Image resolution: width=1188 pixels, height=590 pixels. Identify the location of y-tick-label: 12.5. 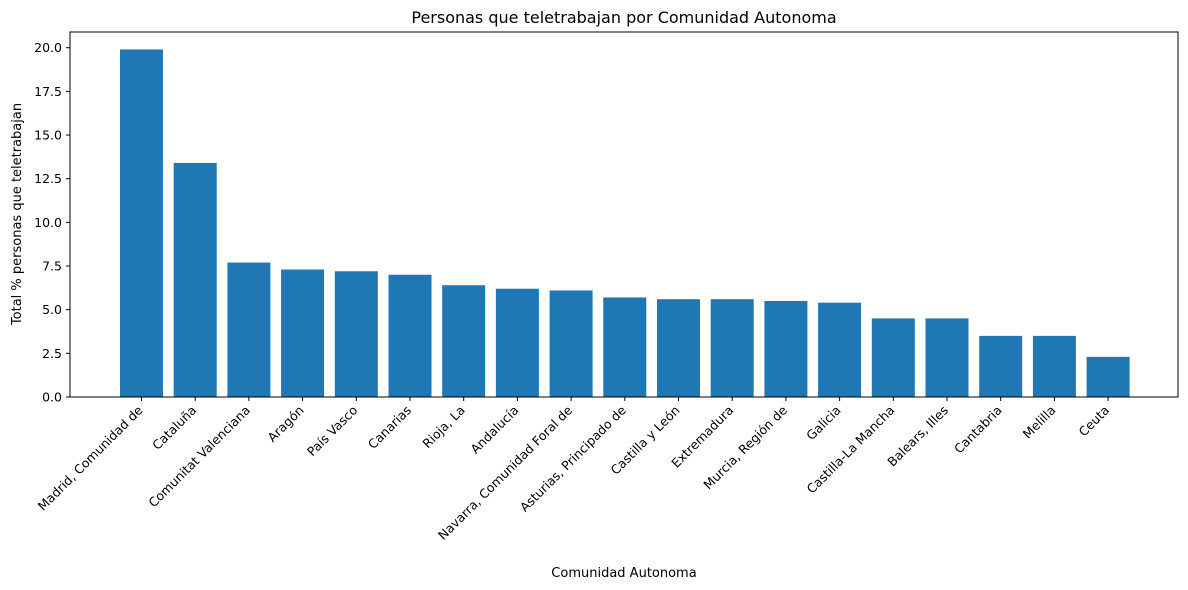
(48, 178).